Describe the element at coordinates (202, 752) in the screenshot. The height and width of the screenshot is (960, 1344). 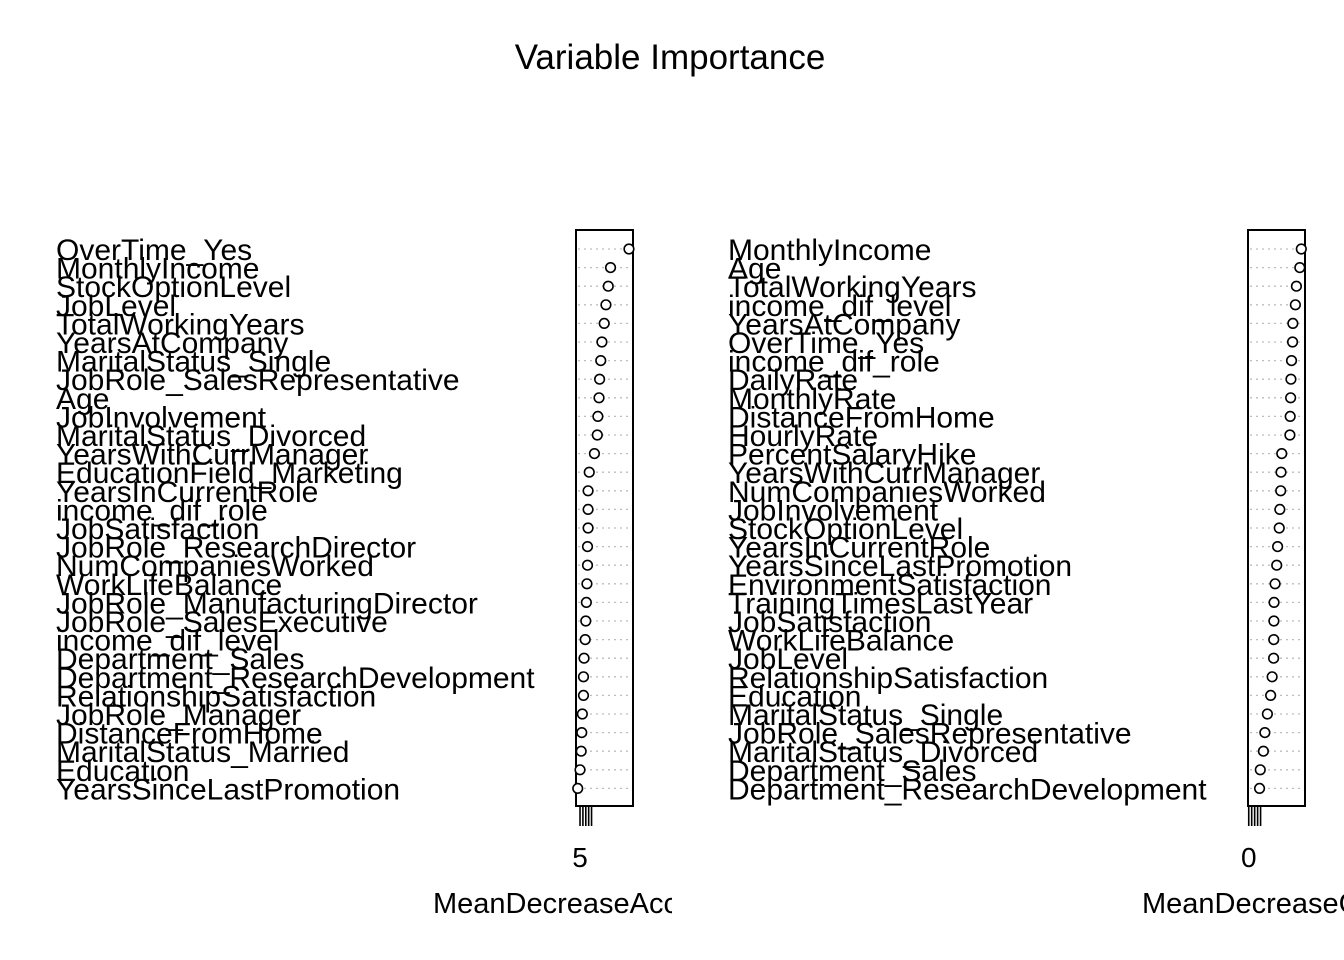
I see `category-label: MaritalStatus_Married` at that location.